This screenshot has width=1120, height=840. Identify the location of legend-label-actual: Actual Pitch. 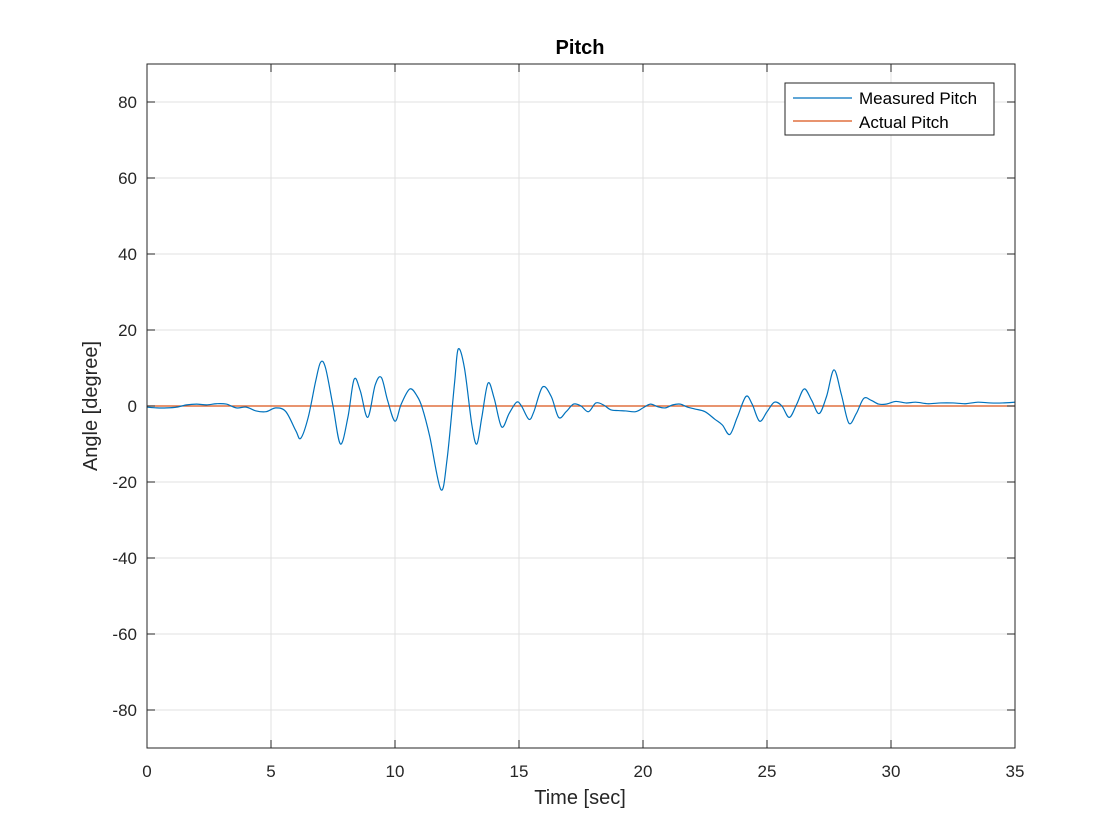
(904, 122).